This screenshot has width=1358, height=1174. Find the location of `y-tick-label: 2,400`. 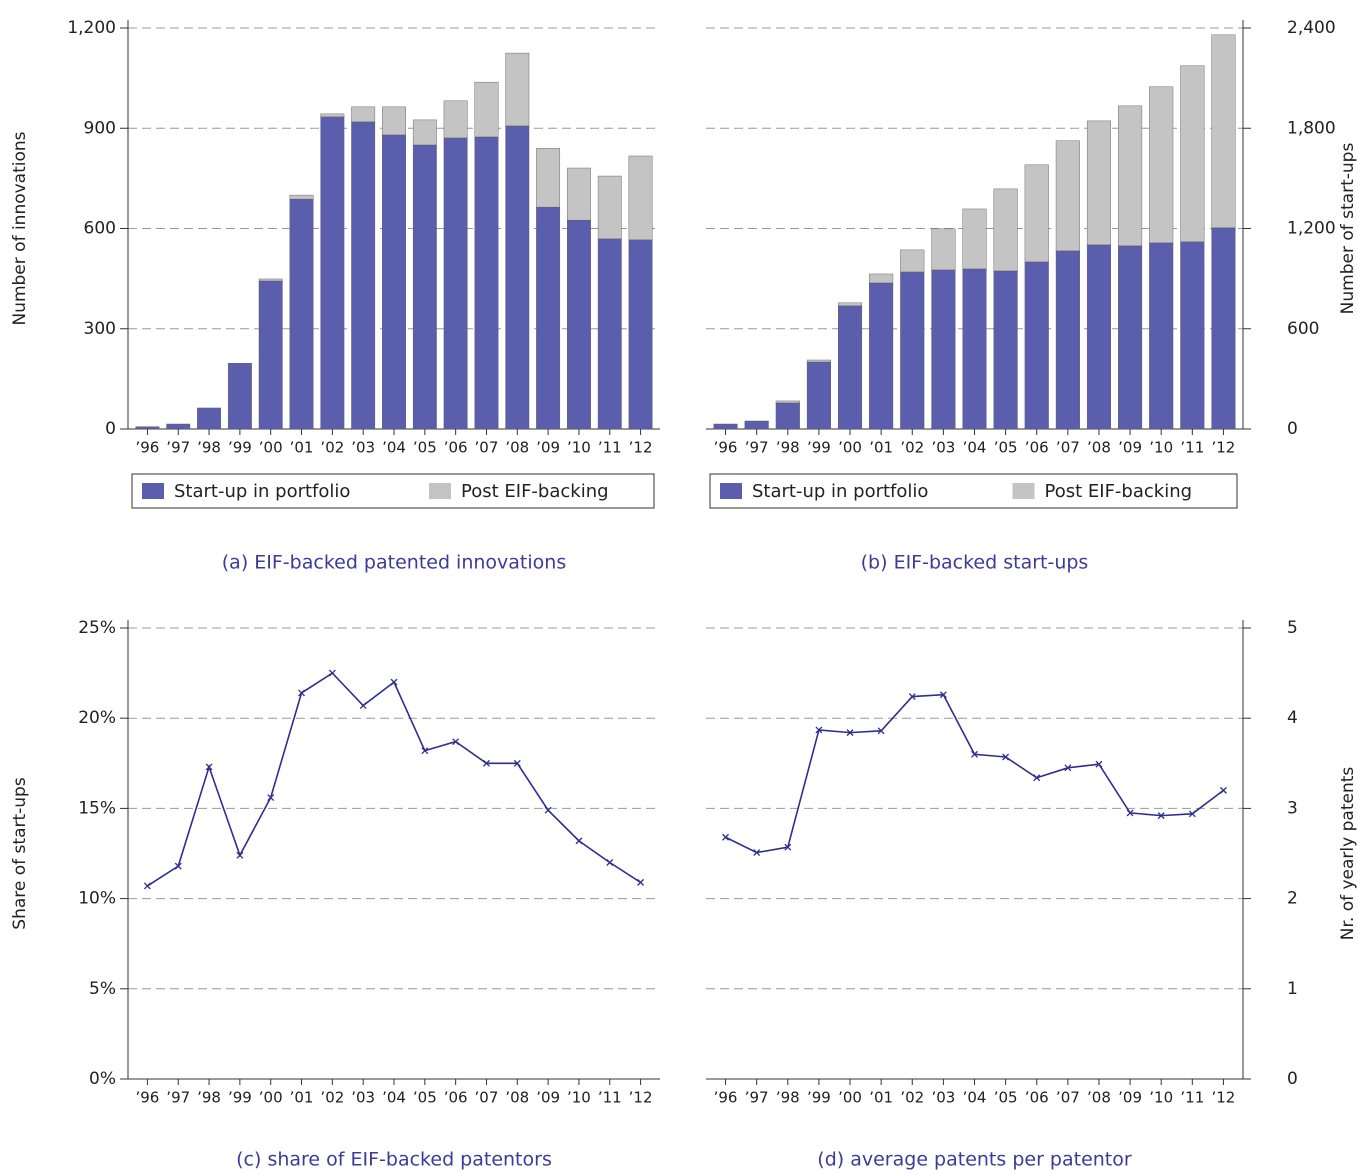

y-tick-label: 2,400 is located at coordinates (1311, 28).